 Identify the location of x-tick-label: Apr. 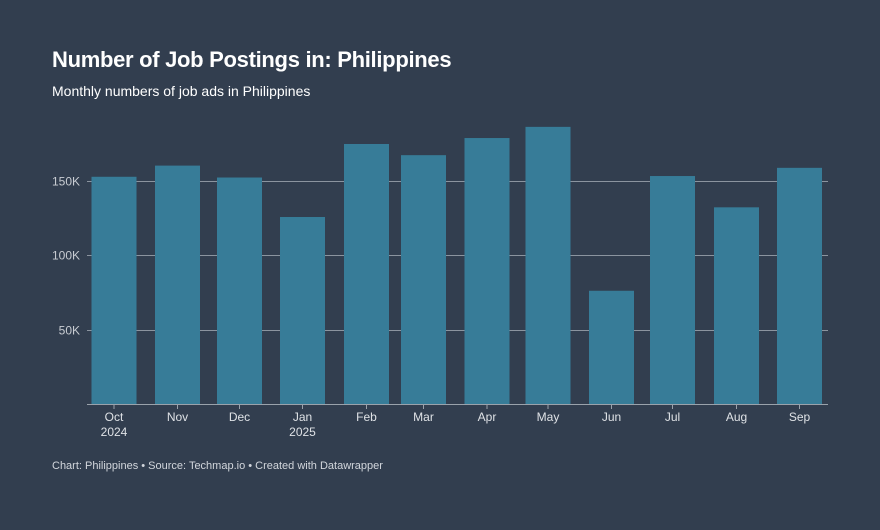
(487, 417).